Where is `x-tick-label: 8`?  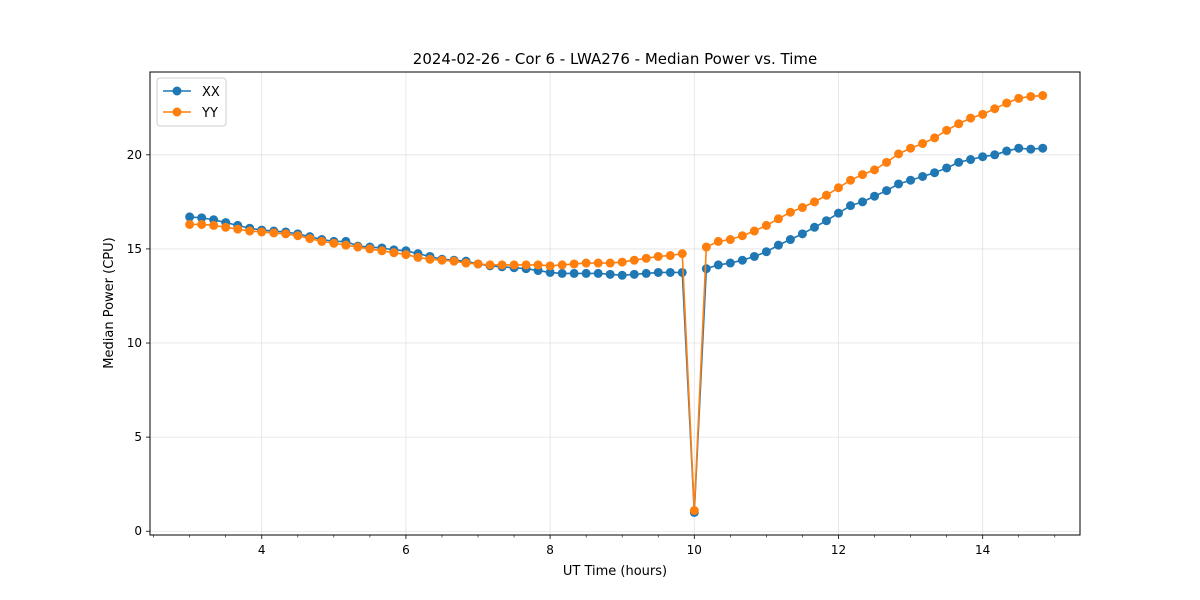 x-tick-label: 8 is located at coordinates (550, 550).